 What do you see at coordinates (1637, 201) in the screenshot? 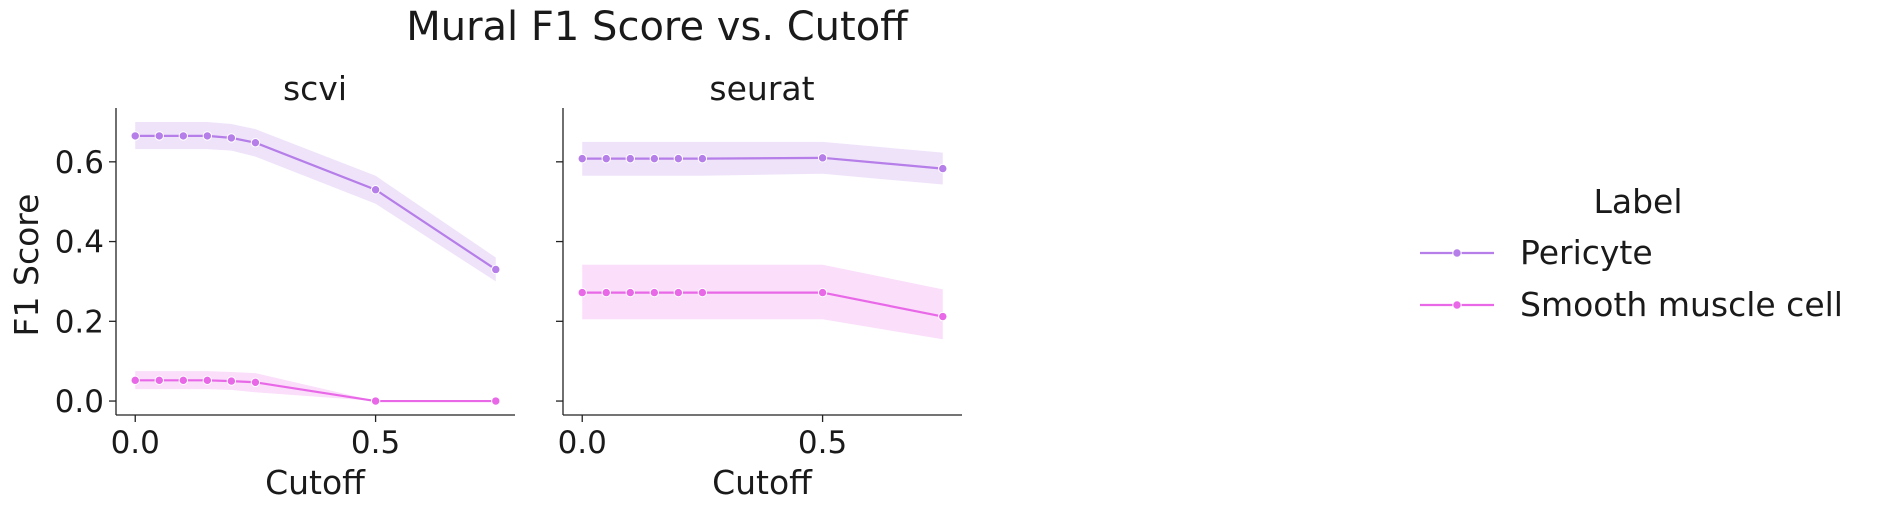
I see `legend-title: Label` at bounding box center [1637, 201].